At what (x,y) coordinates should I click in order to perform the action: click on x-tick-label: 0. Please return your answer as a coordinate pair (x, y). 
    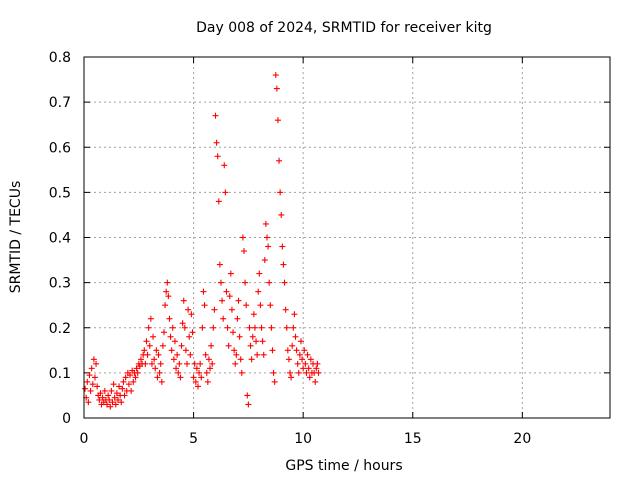
    Looking at the image, I should click on (84, 439).